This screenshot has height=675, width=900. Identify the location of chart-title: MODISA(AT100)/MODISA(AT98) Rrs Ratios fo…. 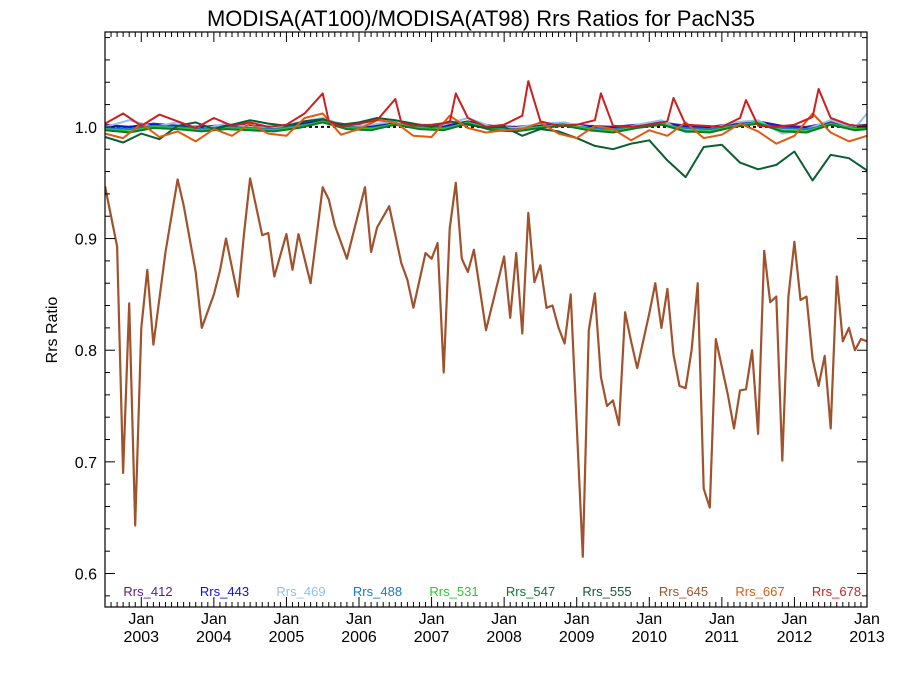
(481, 18).